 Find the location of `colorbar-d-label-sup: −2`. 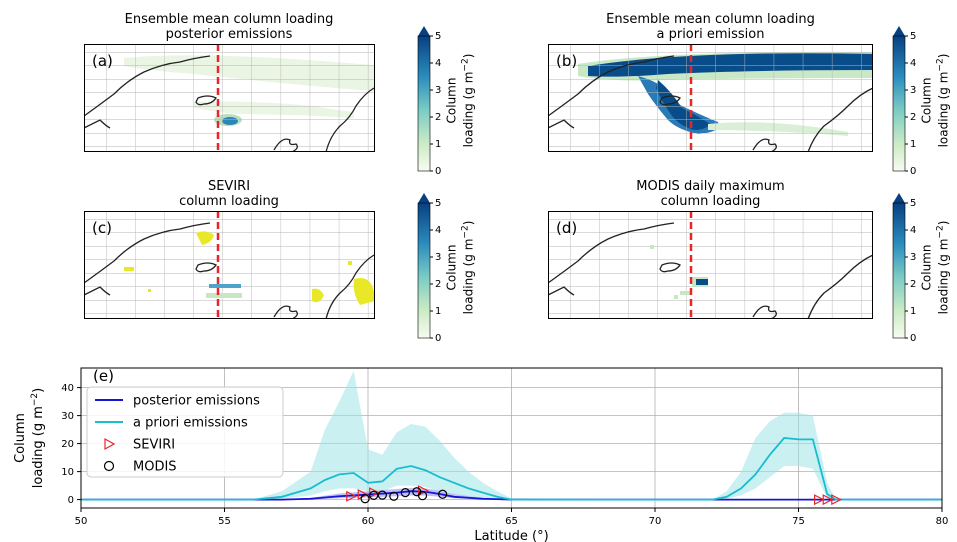

colorbar-d-label-sup: −2 is located at coordinates (940, 232).